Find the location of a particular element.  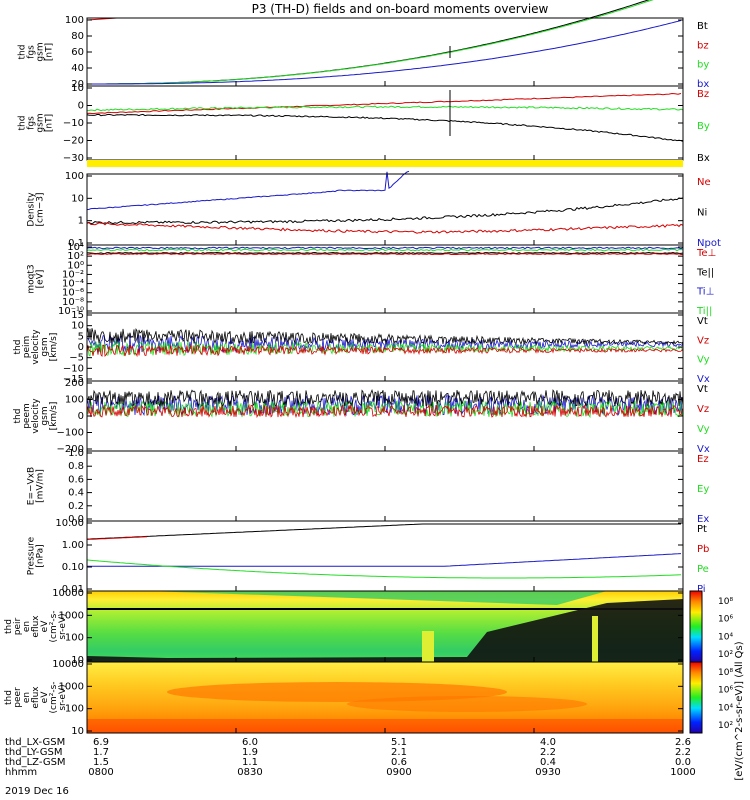

legend-density-item: Ni is located at coordinates (702, 213).